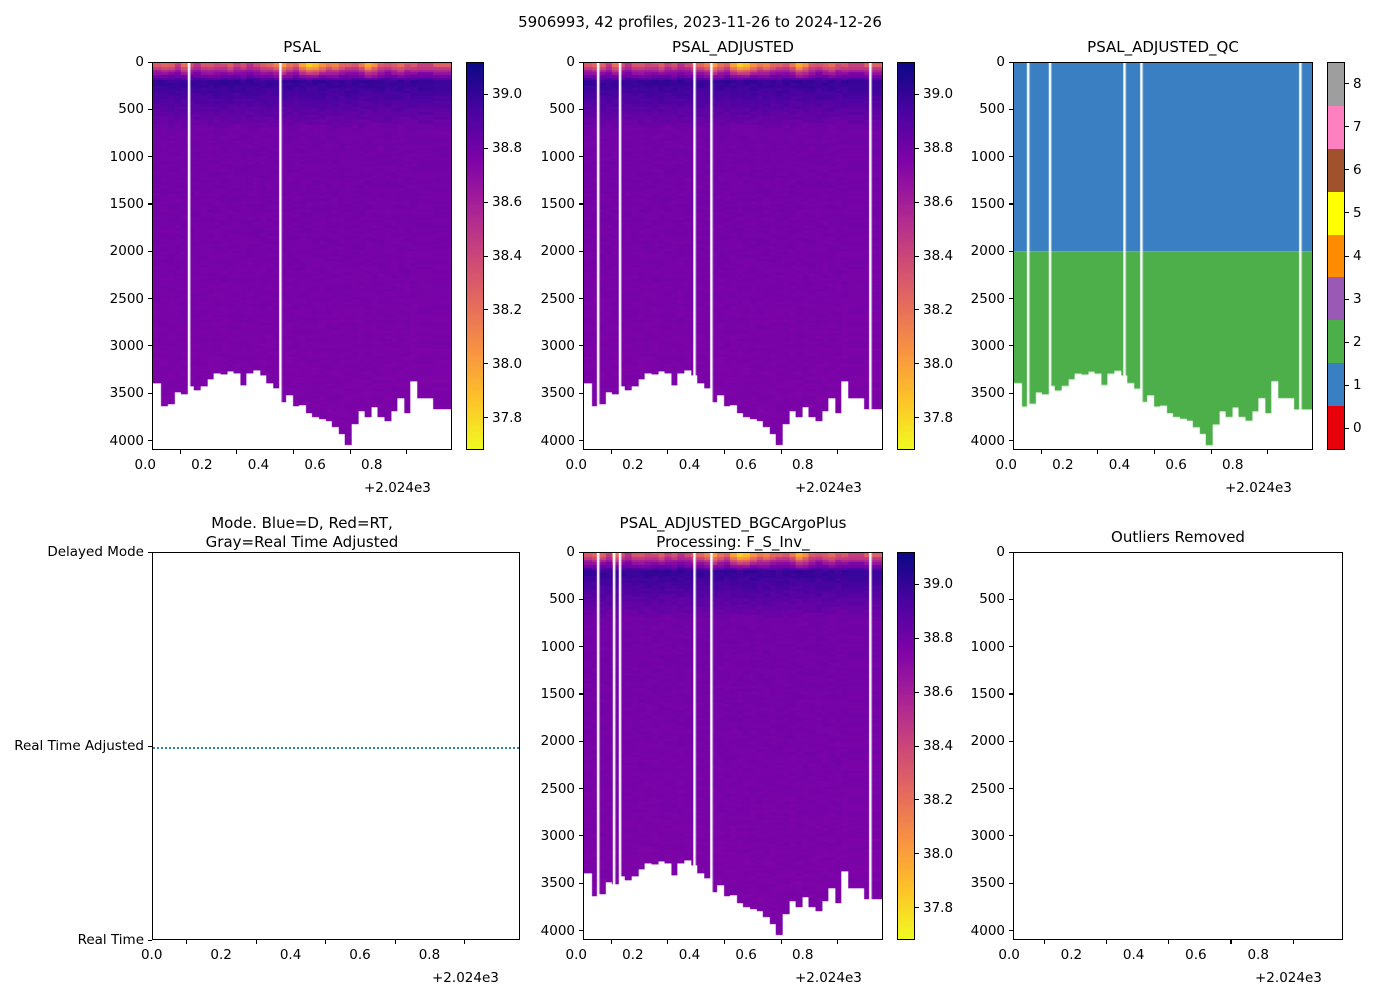 This screenshot has width=1400, height=1000. I want to click on bgcargoplus-cbtick-label-0: 37.8, so click(938, 907).